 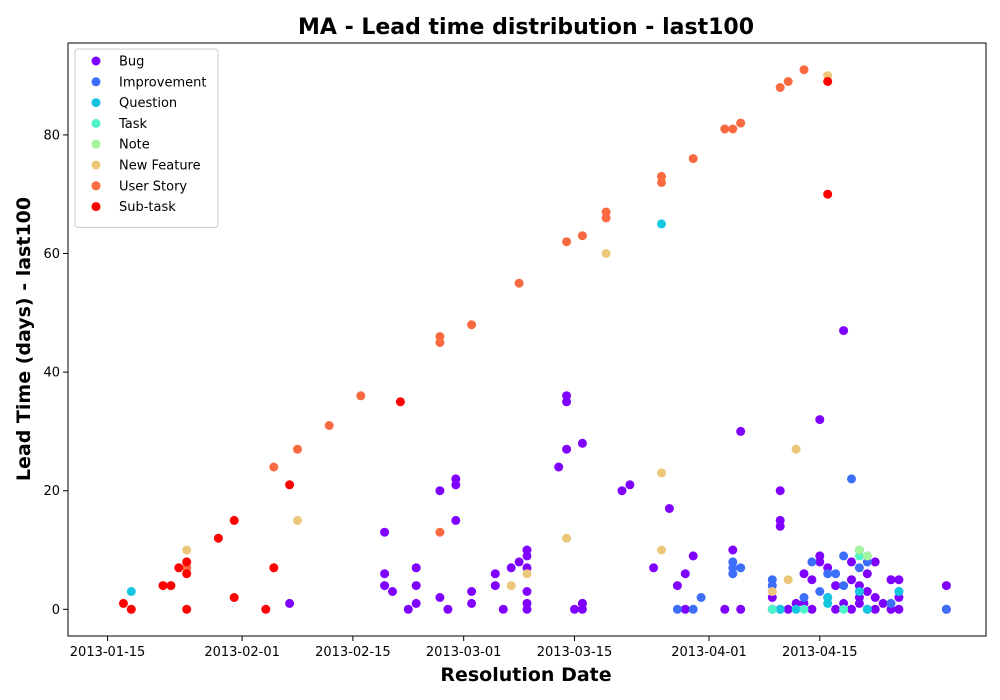 What do you see at coordinates (242, 652) in the screenshot?
I see `x-tick-label: 2013-02-01` at bounding box center [242, 652].